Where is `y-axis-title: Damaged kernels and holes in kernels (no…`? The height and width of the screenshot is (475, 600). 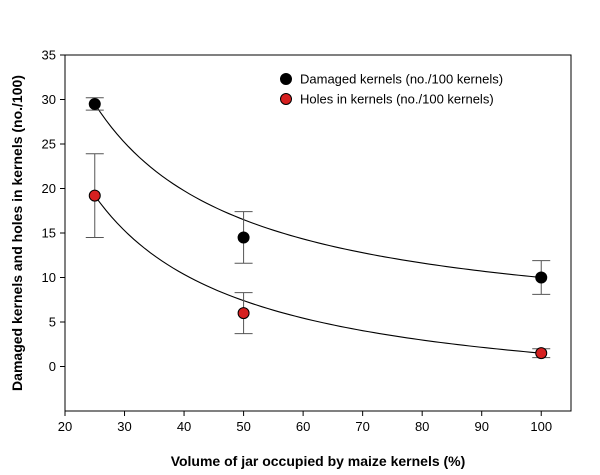
y-axis-title: Damaged kernels and holes in kernels (no… is located at coordinates (17, 233).